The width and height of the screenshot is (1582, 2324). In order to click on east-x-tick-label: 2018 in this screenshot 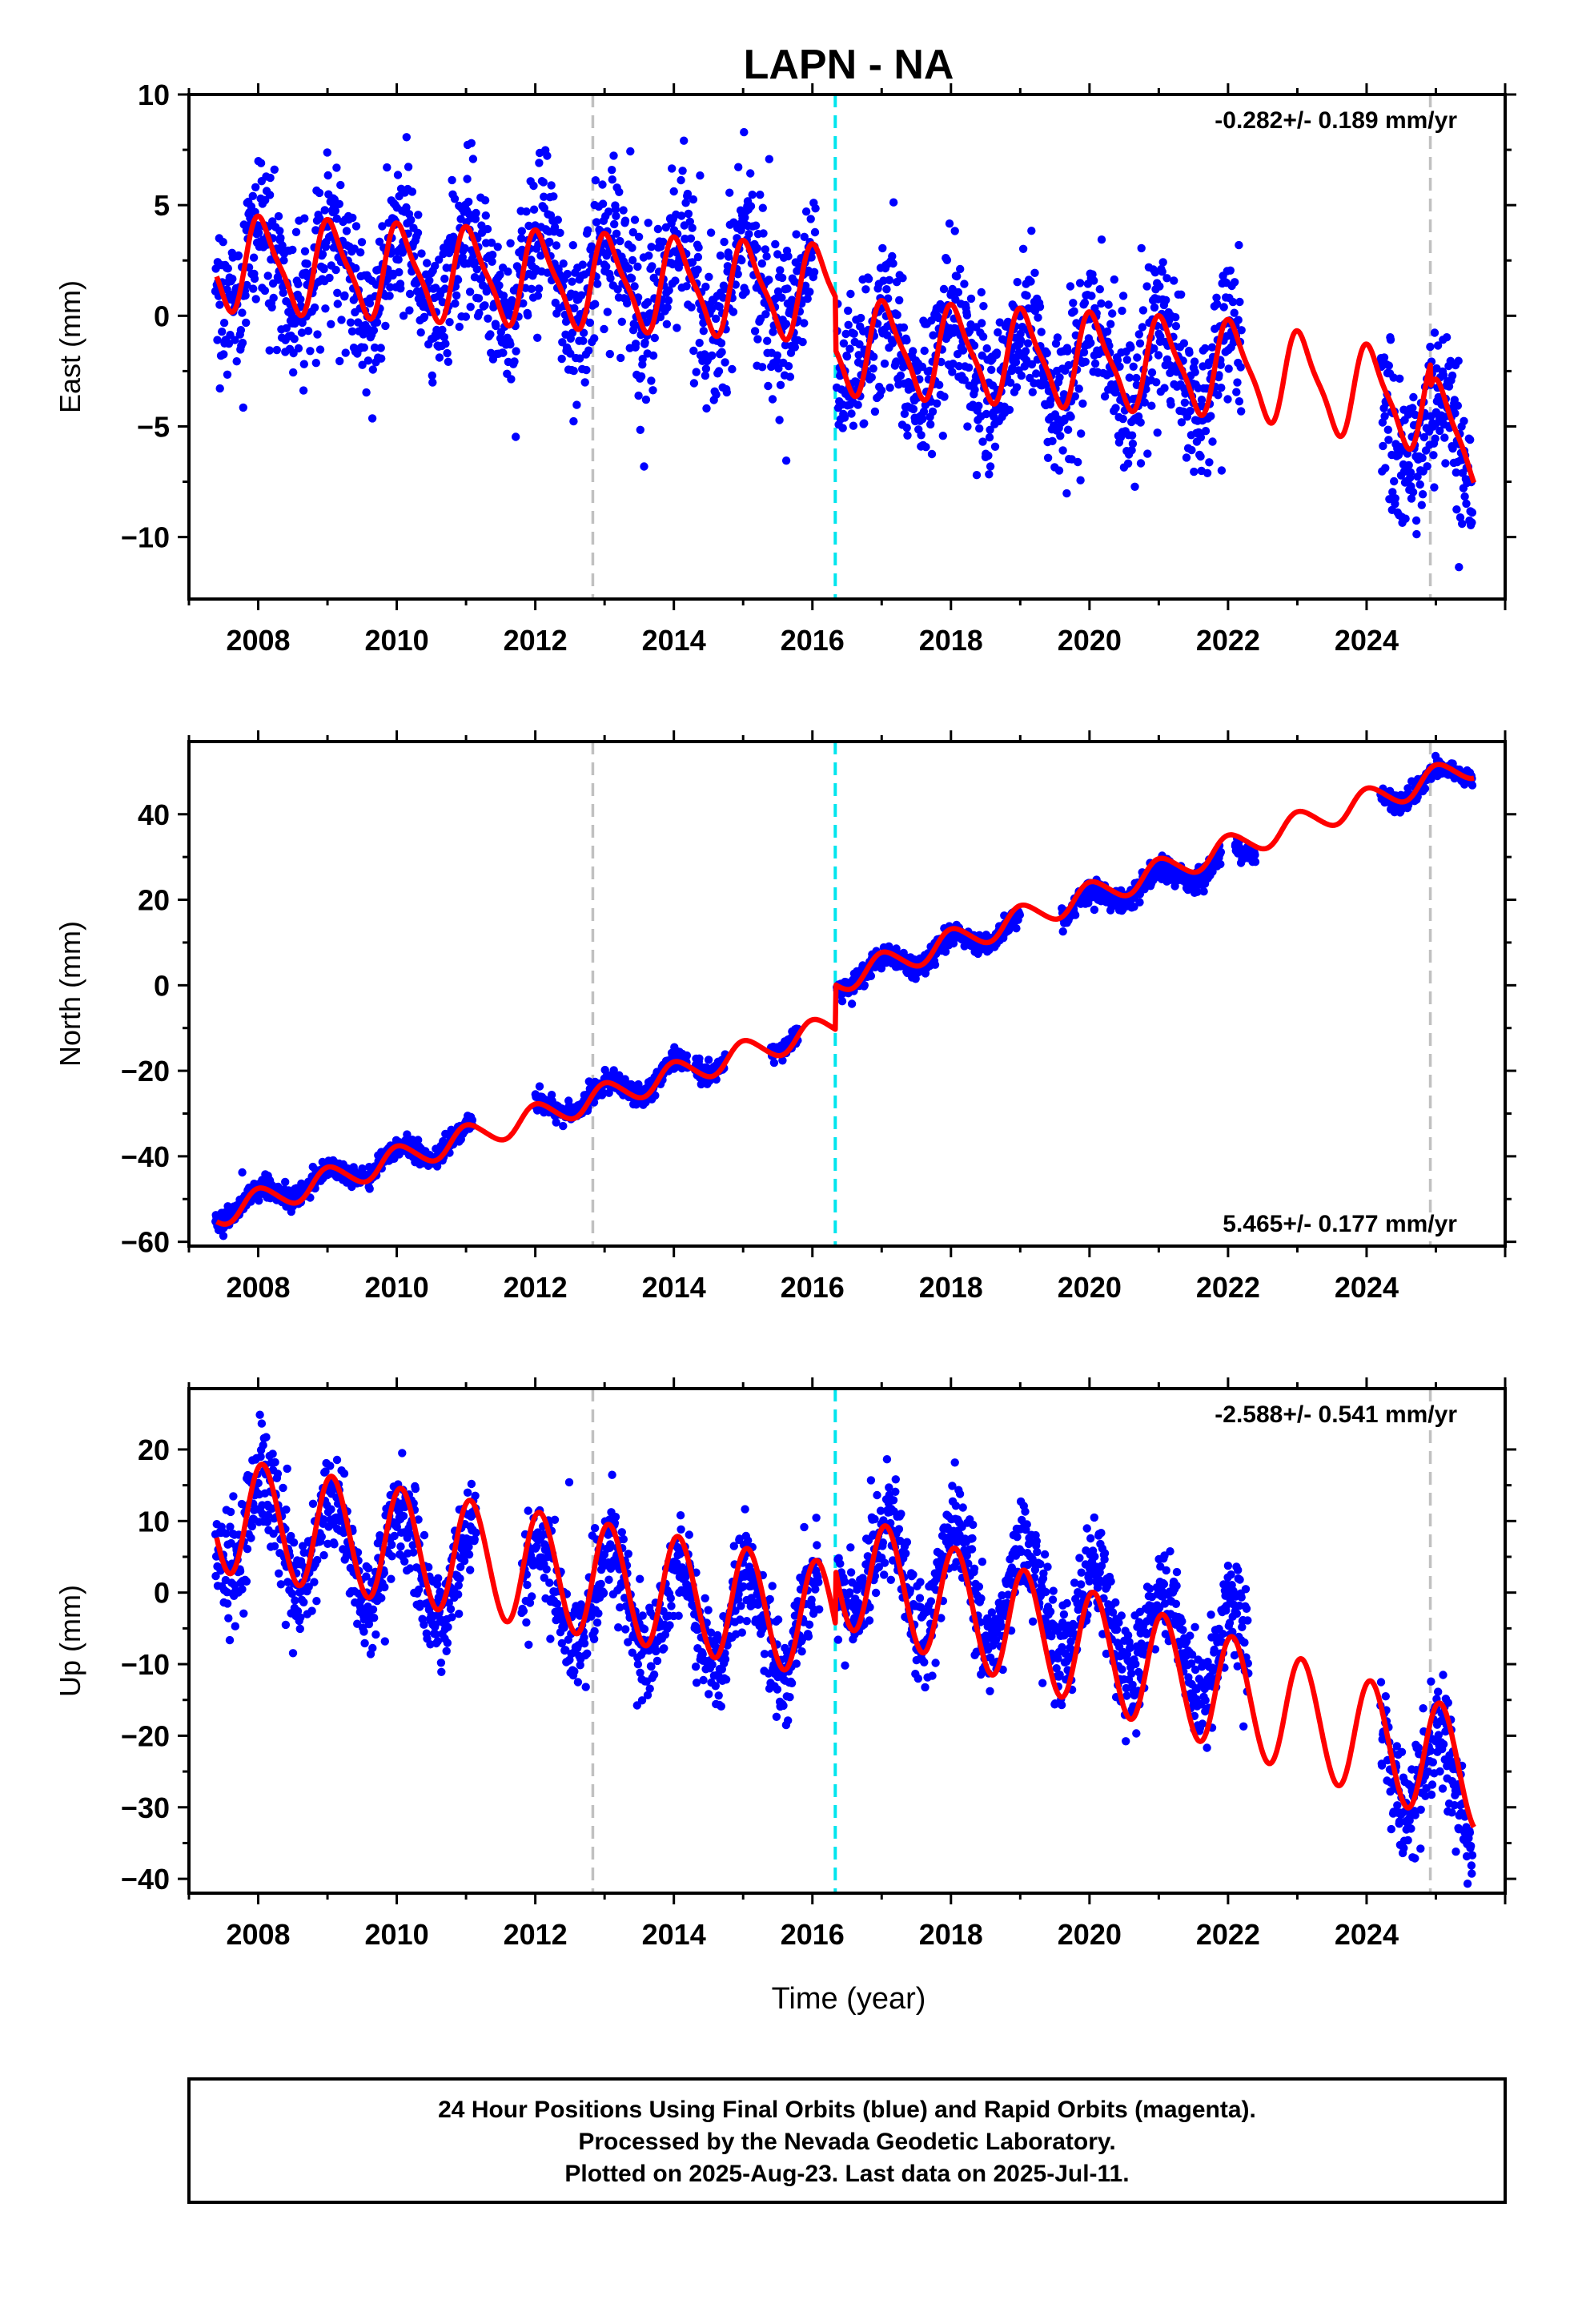, I will do `click(951, 640)`.